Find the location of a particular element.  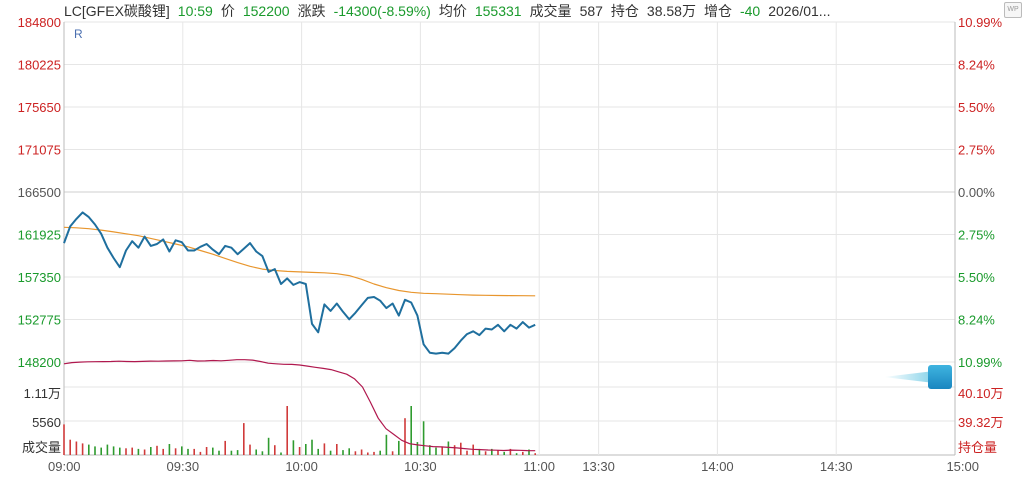

oi-tick-label: 持仓量 is located at coordinates (977, 447).